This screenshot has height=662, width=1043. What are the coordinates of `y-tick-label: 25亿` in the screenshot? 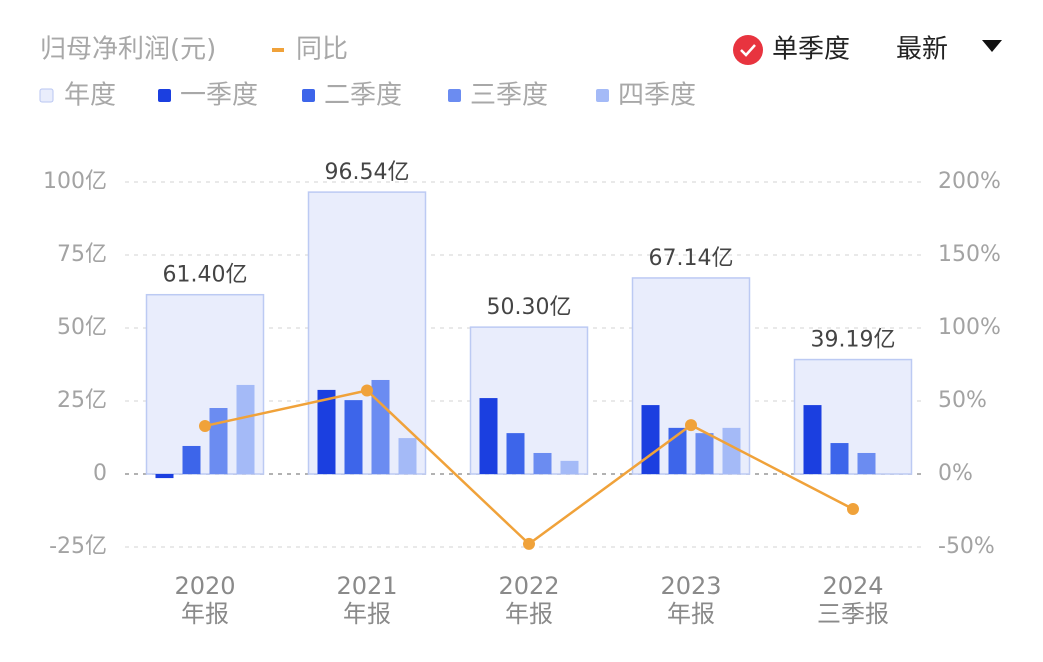 It's located at (82, 400).